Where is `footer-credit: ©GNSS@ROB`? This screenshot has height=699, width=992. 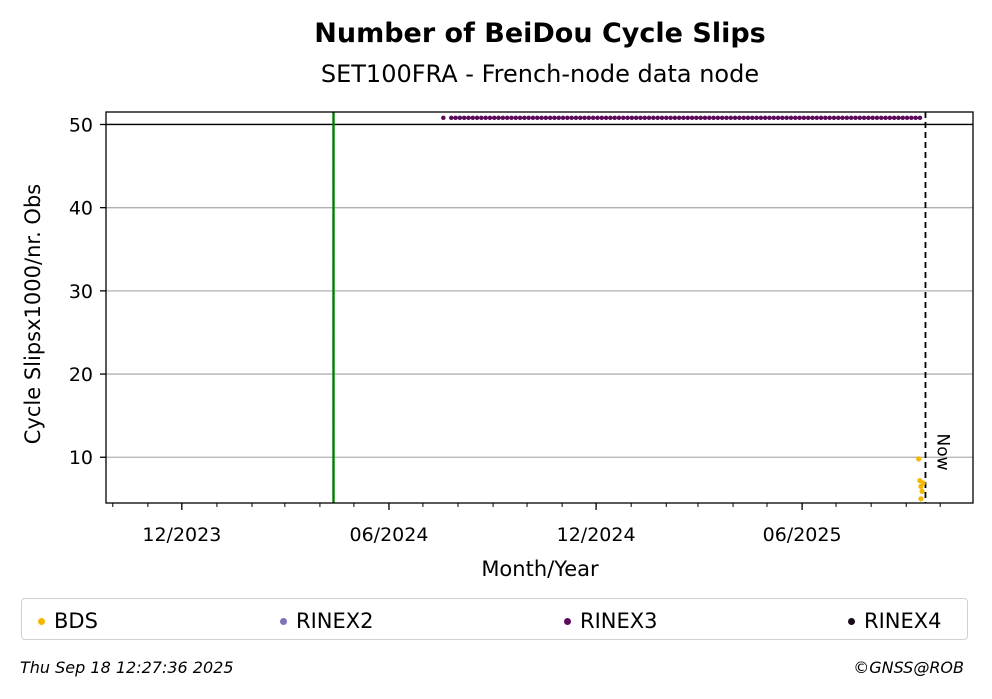
footer-credit: ©GNSS@ROB is located at coordinates (908, 667).